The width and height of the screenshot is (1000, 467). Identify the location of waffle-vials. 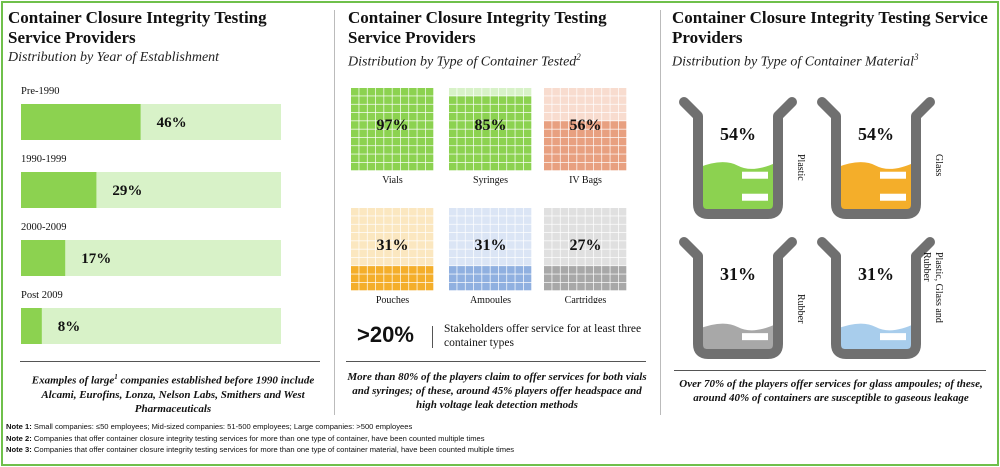
(392, 129).